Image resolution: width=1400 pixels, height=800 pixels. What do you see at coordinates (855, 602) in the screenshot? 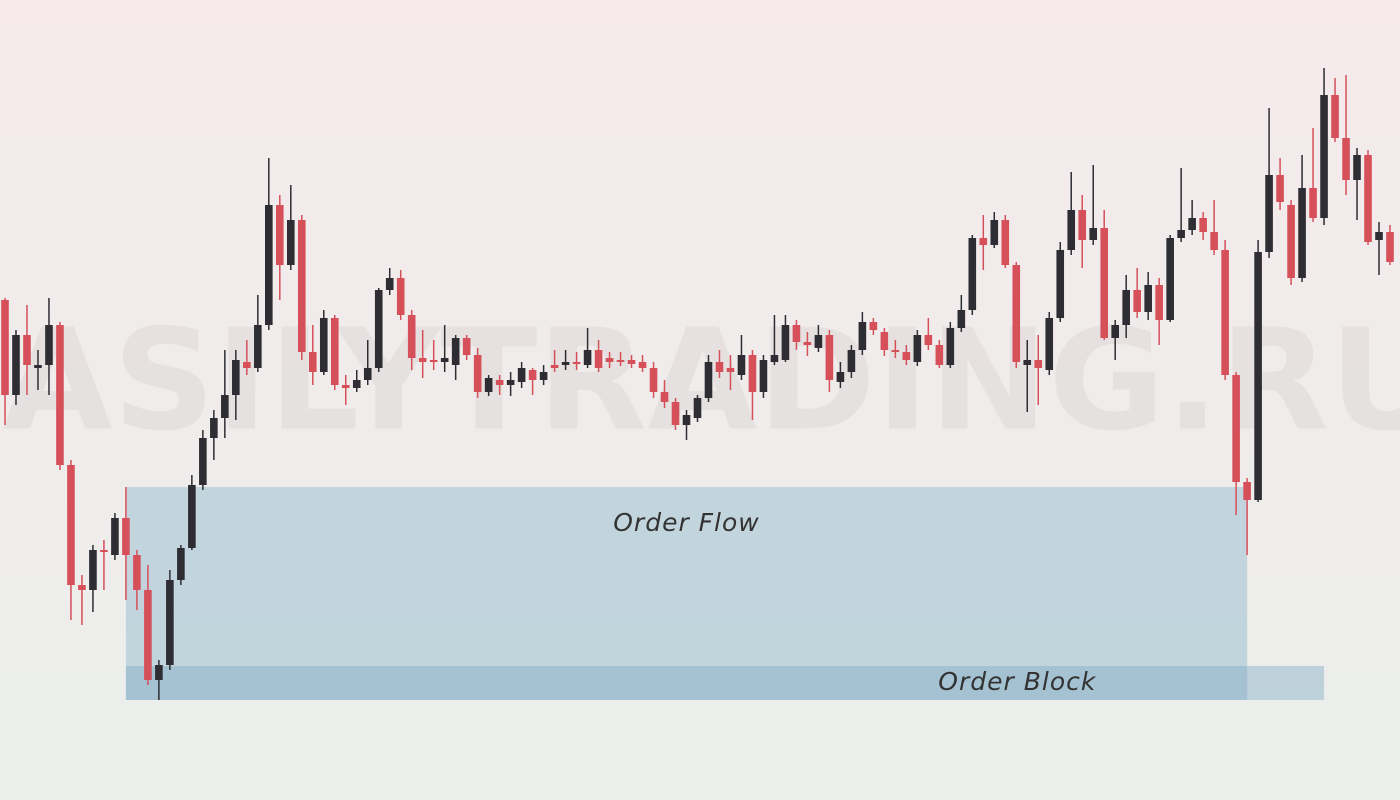
I see `zone-labels: Order Flow Order Block` at bounding box center [855, 602].